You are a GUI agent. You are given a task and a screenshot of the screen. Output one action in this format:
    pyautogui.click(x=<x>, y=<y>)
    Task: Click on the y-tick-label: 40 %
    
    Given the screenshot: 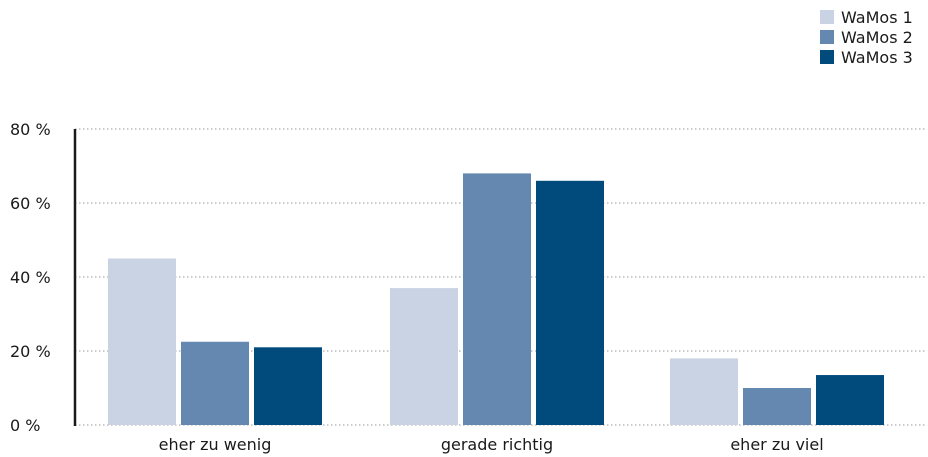 What is the action you would take?
    pyautogui.click(x=30, y=277)
    